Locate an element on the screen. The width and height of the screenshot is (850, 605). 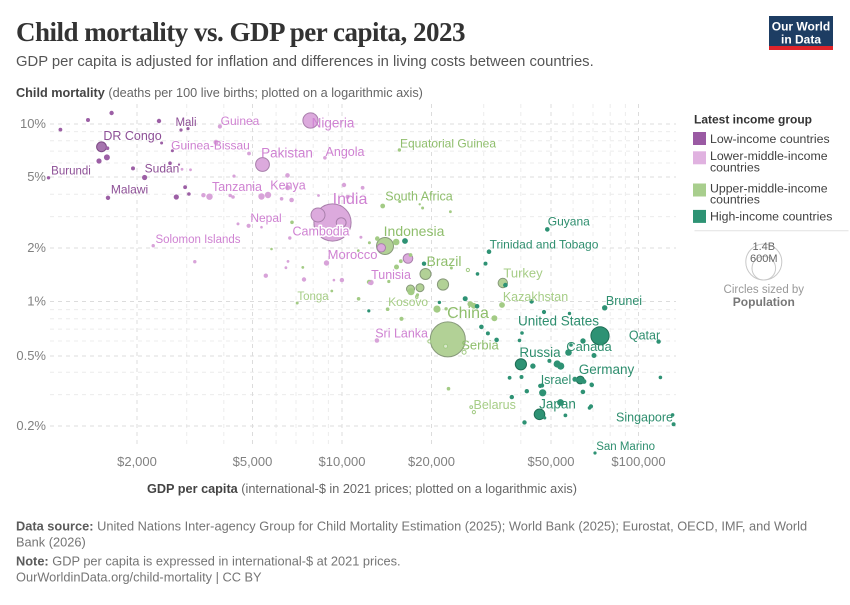
svg-text: United States is located at coordinates (558, 321).